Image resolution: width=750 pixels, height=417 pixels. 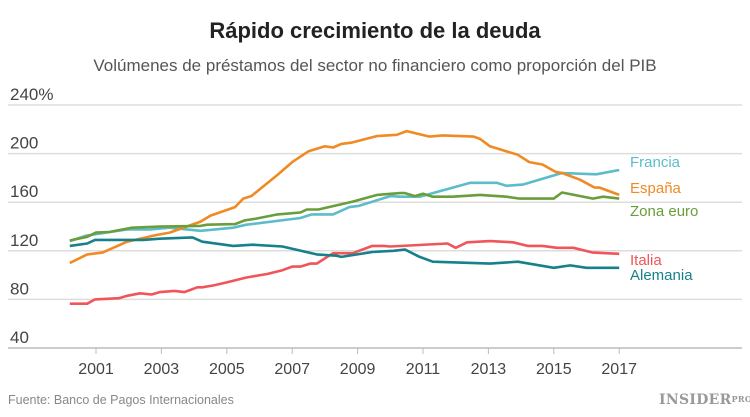 I want to click on series-label: Italia, so click(x=646, y=260).